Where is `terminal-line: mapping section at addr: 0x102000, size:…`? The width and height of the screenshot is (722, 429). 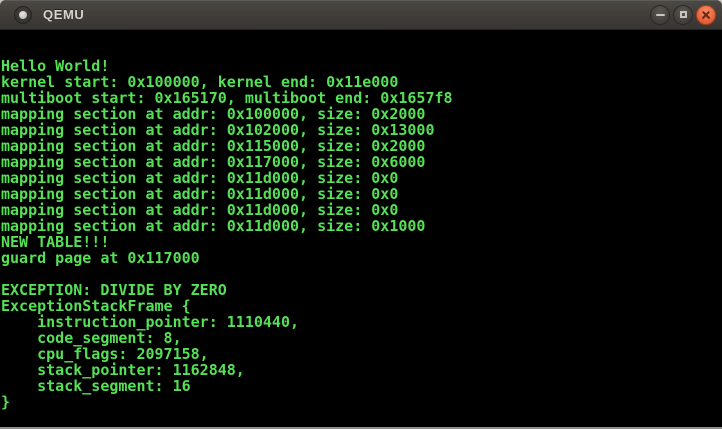
terminal-line: mapping section at addr: 0x102000, size:… is located at coordinates (218, 130).